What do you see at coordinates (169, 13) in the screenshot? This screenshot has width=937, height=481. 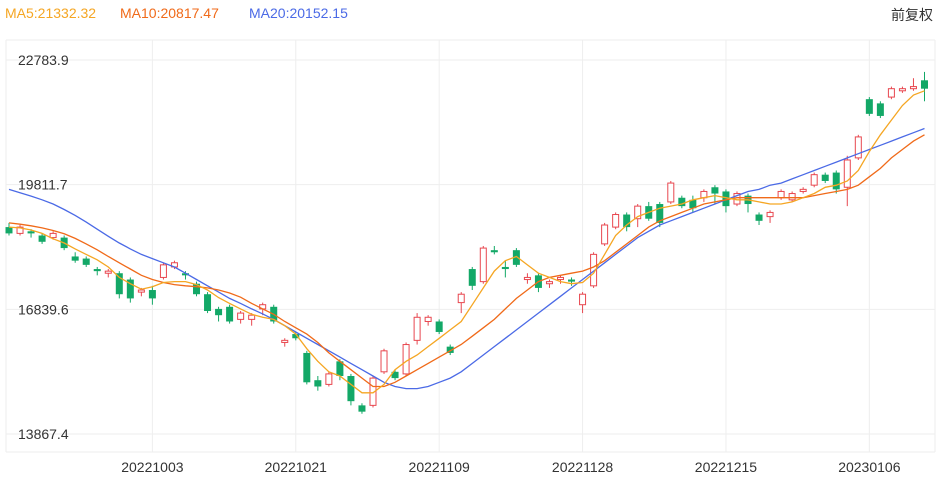 I see `ma10-legend: MA10:20817.47` at bounding box center [169, 13].